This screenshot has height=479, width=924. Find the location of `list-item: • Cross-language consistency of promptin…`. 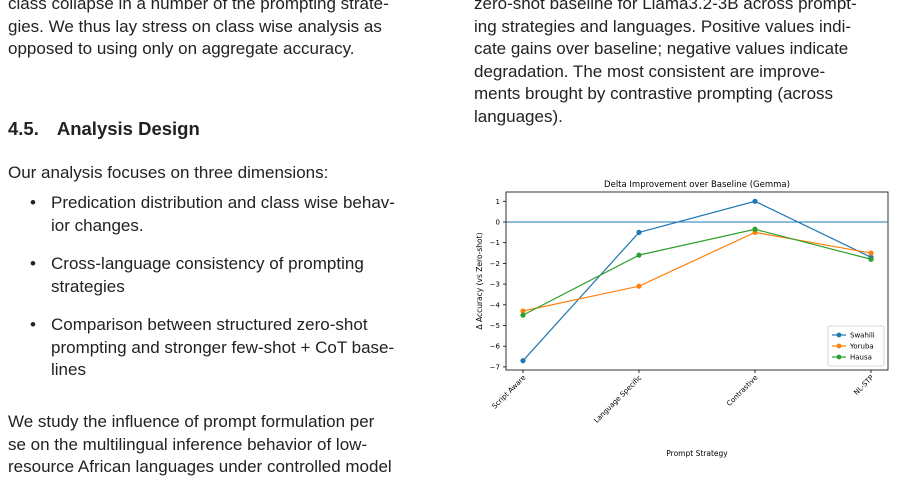

list-item: • Cross-language consistency of promptin… is located at coordinates (223, 275).